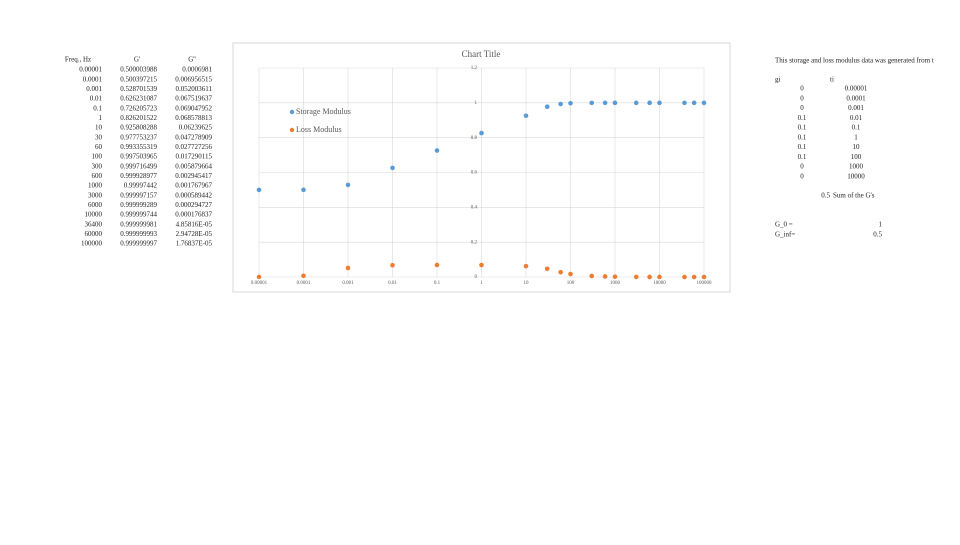 The width and height of the screenshot is (960, 545). I want to click on cell: 0.000589442, so click(193, 195).